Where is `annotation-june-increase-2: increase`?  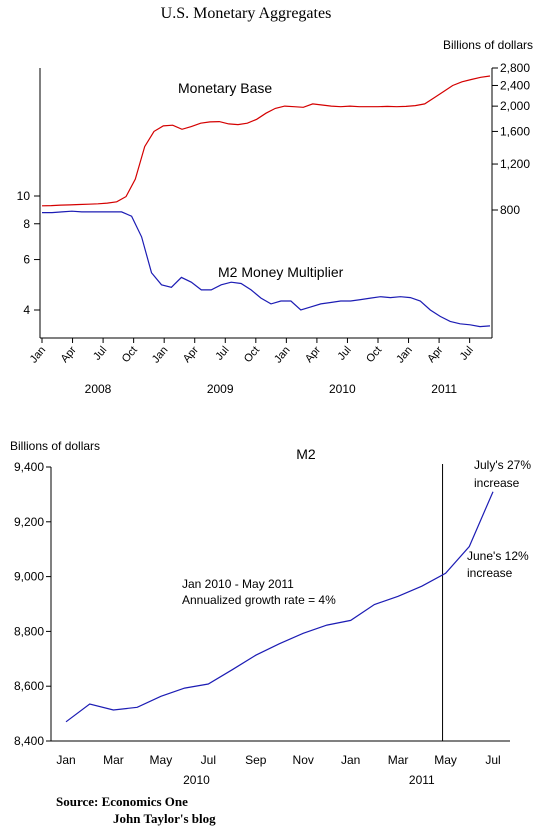 annotation-june-increase-2: increase is located at coordinates (490, 573).